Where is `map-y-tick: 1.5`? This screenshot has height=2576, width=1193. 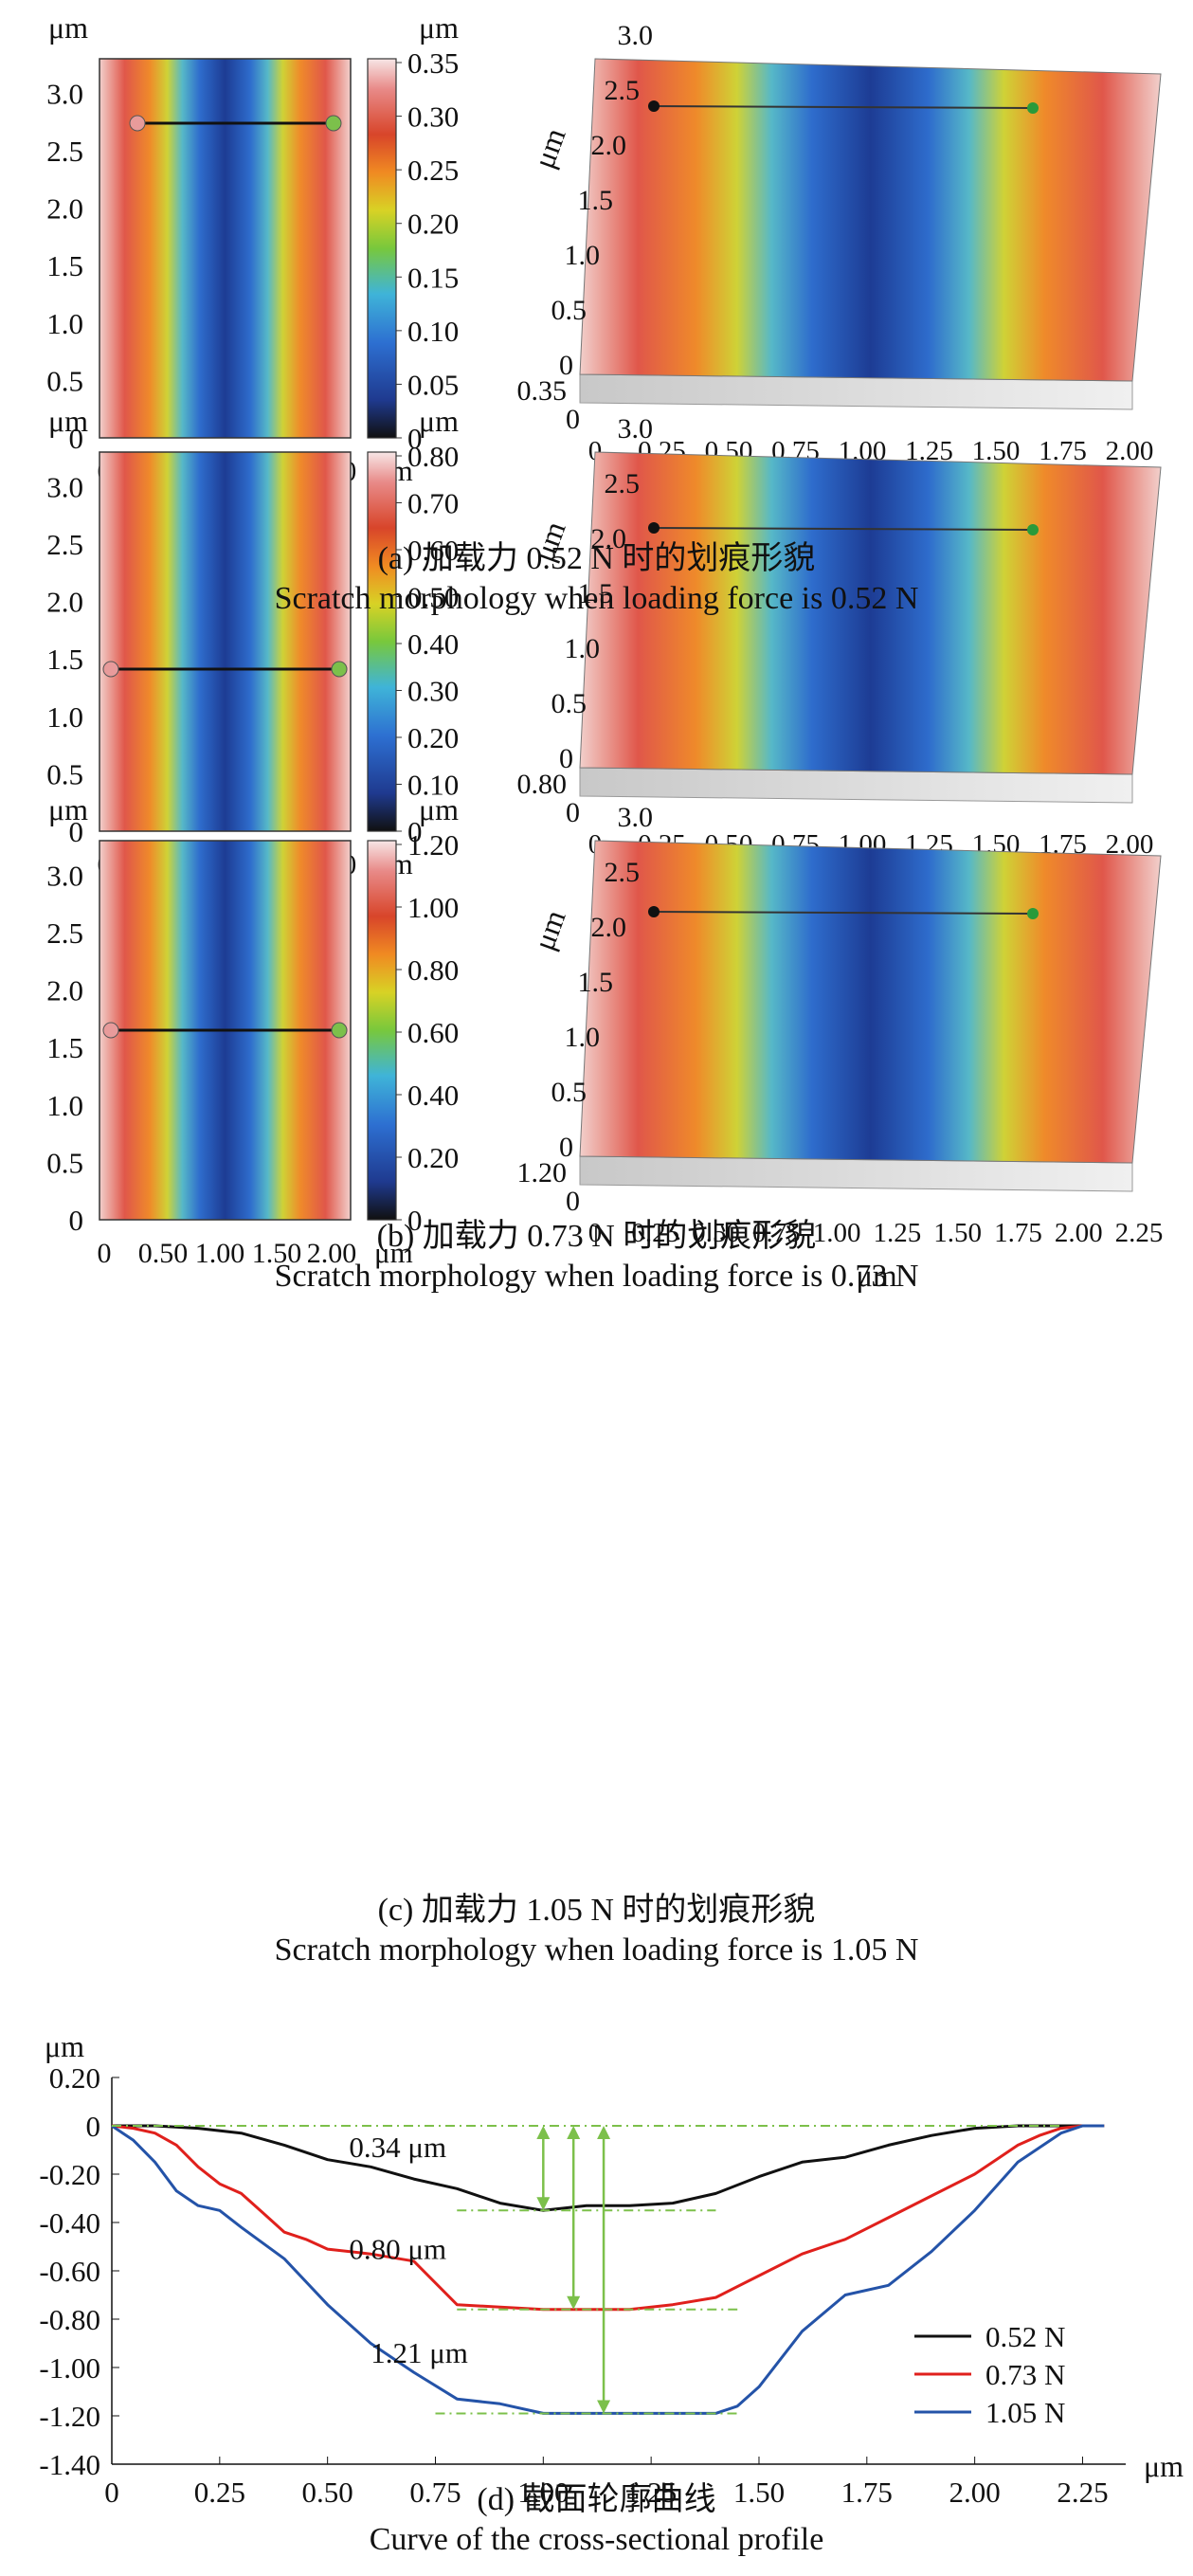
map-y-tick: 1.5 is located at coordinates (64, 1047).